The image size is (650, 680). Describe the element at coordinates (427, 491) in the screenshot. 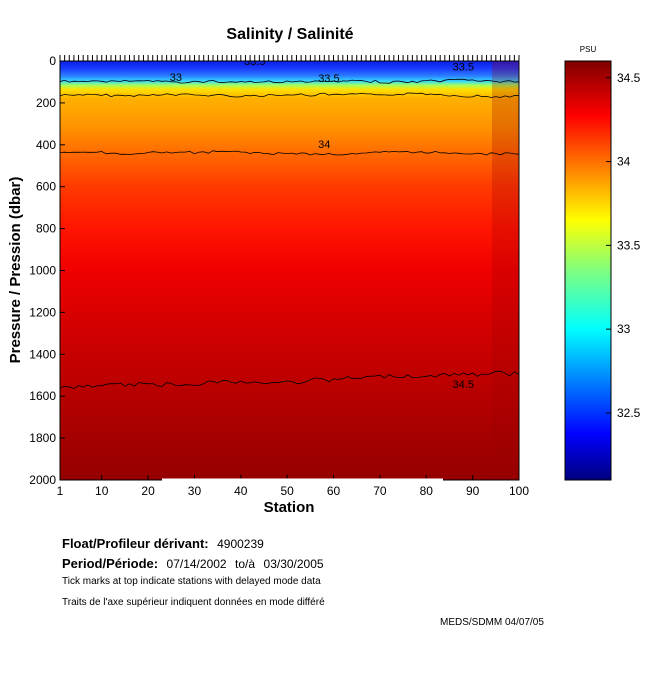

I see `x-tick-label: 80` at that location.